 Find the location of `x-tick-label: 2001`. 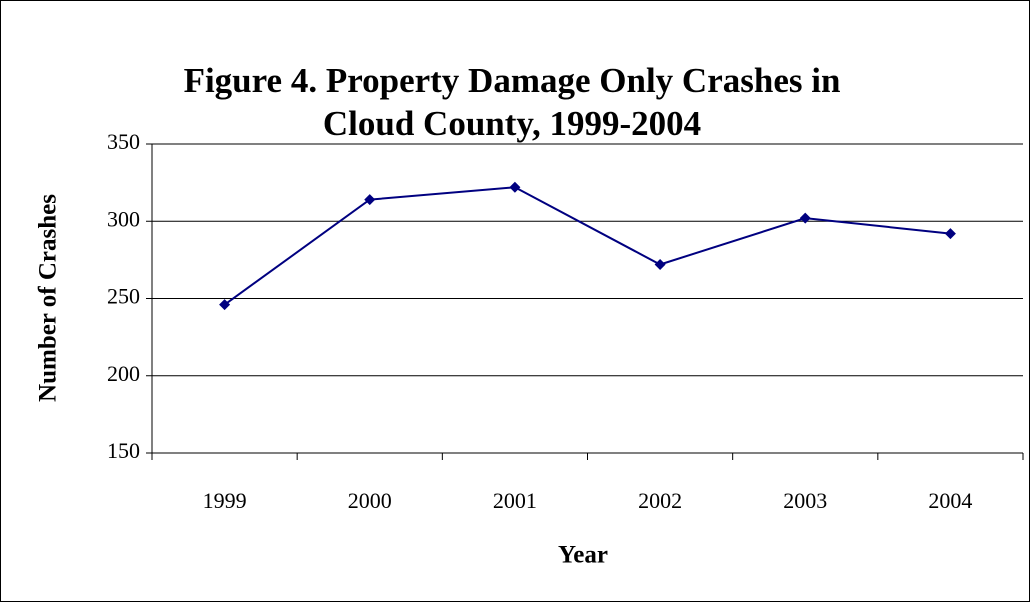

x-tick-label: 2001 is located at coordinates (515, 500).